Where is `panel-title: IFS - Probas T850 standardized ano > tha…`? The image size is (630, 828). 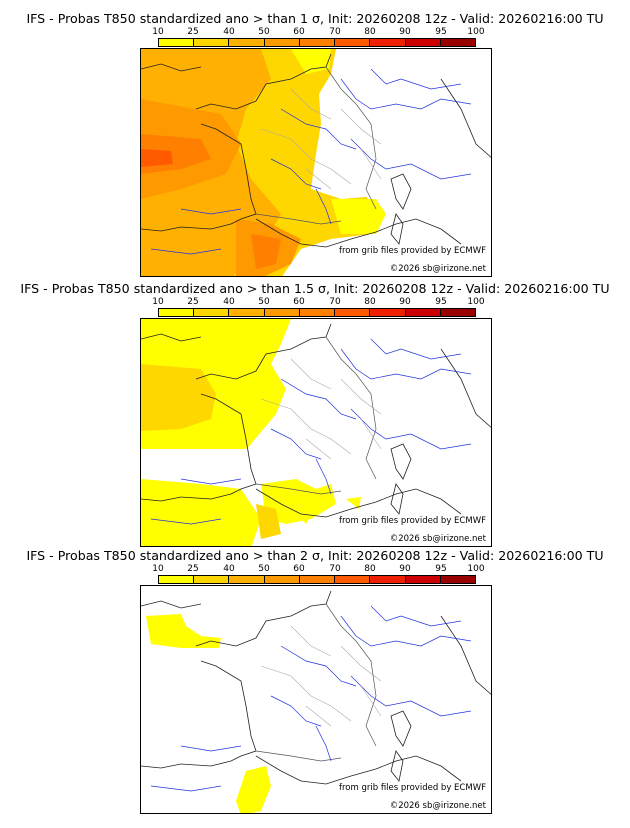 panel-title: IFS - Probas T850 standardized ano > tha… is located at coordinates (315, 18).